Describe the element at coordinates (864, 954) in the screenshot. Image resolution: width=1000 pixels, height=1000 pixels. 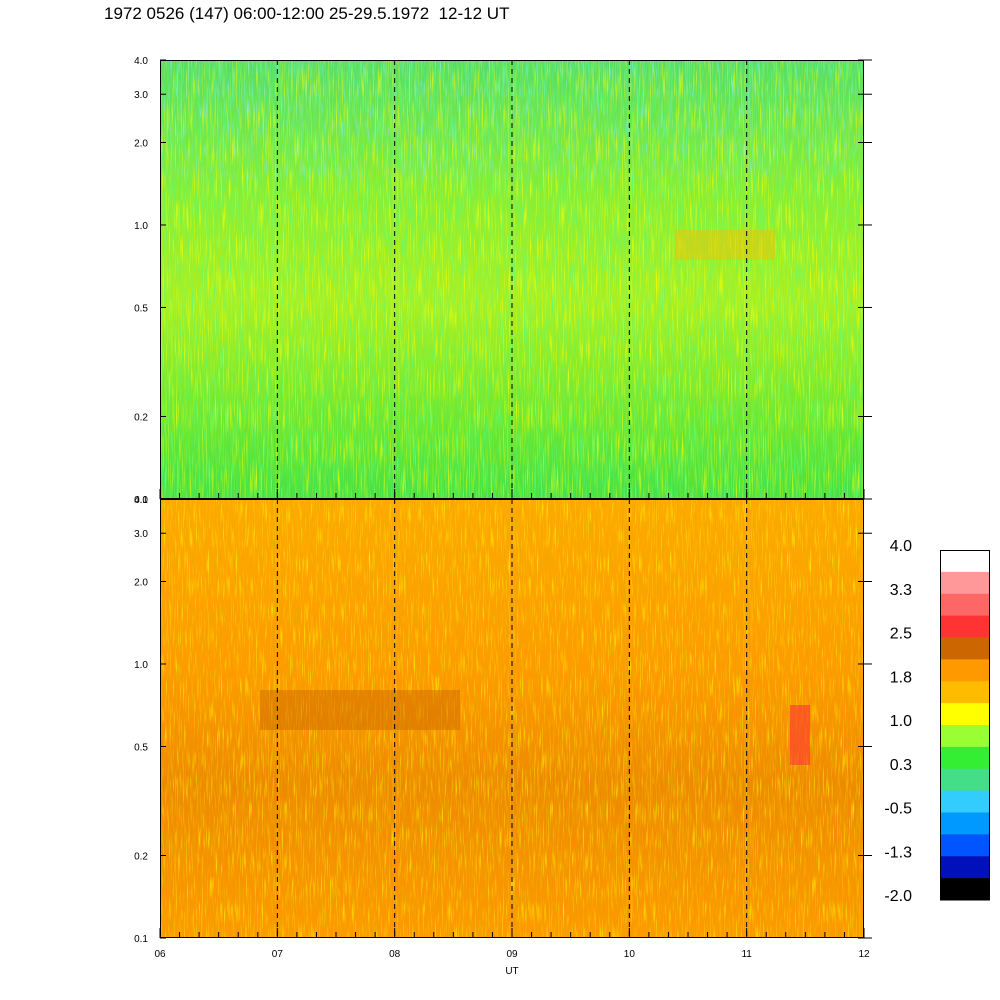
I see `x-tick-label: 12` at that location.